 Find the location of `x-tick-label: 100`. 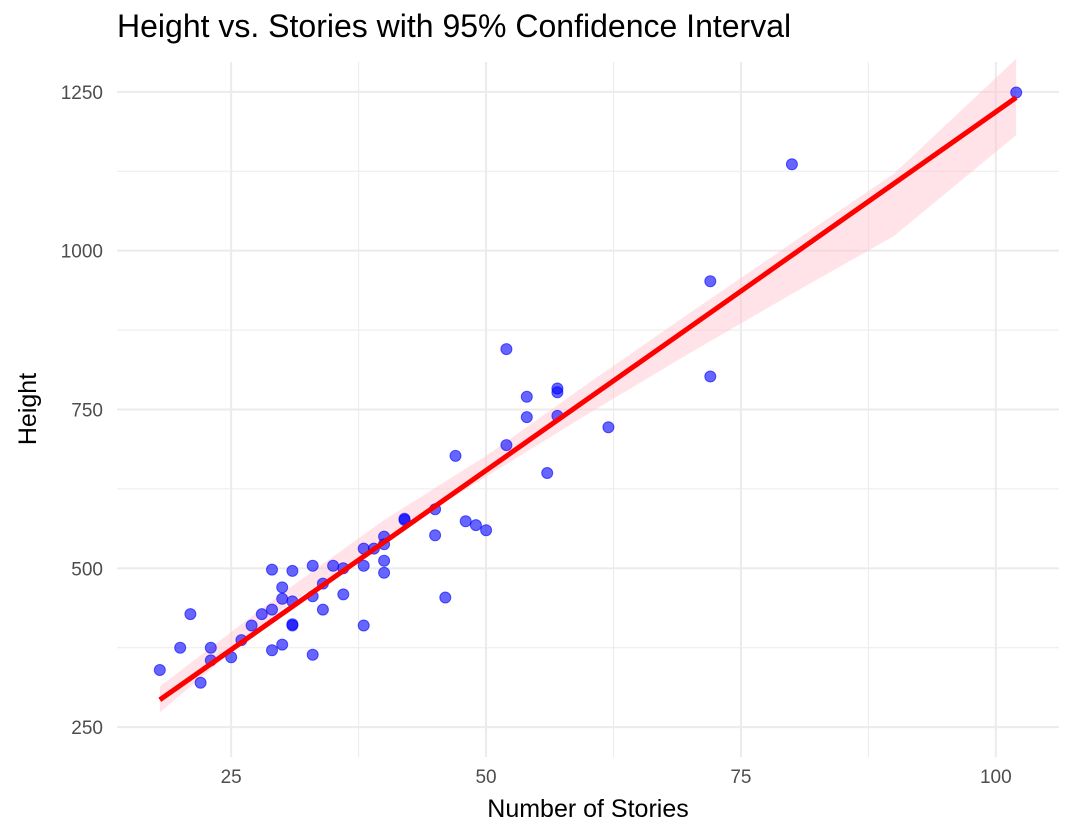

x-tick-label: 100 is located at coordinates (996, 777).